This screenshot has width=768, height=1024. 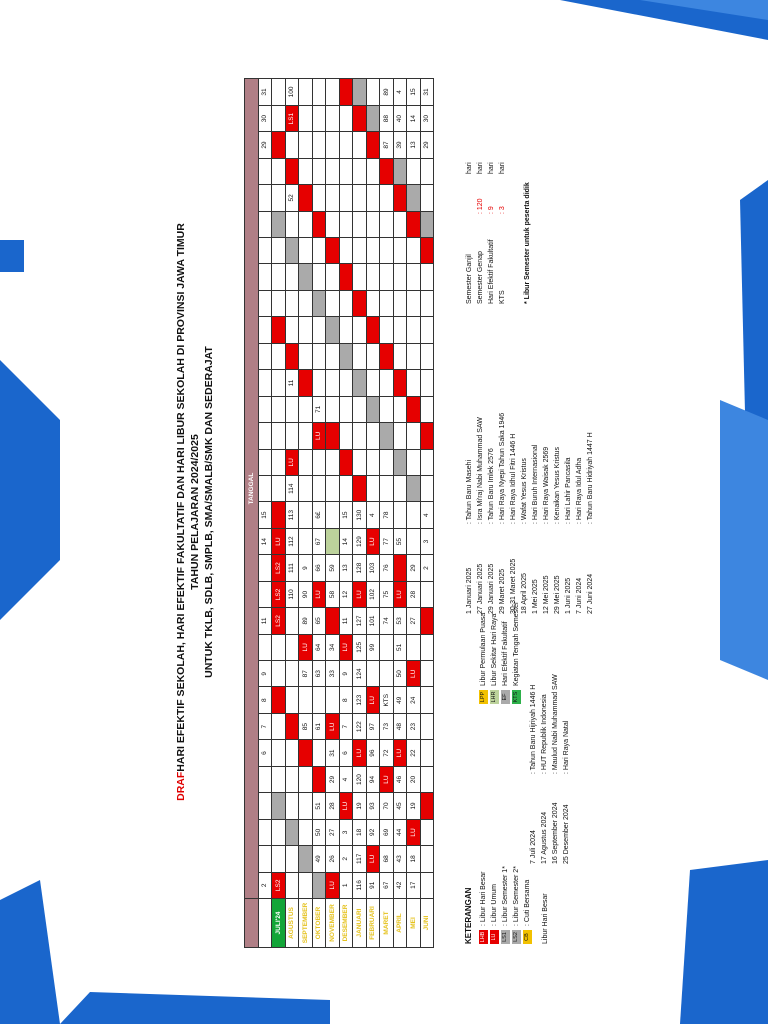 What do you see at coordinates (535, 484) in the screenshot?
I see `holiday-name: : Hari Buruh Internasional` at bounding box center [535, 484].